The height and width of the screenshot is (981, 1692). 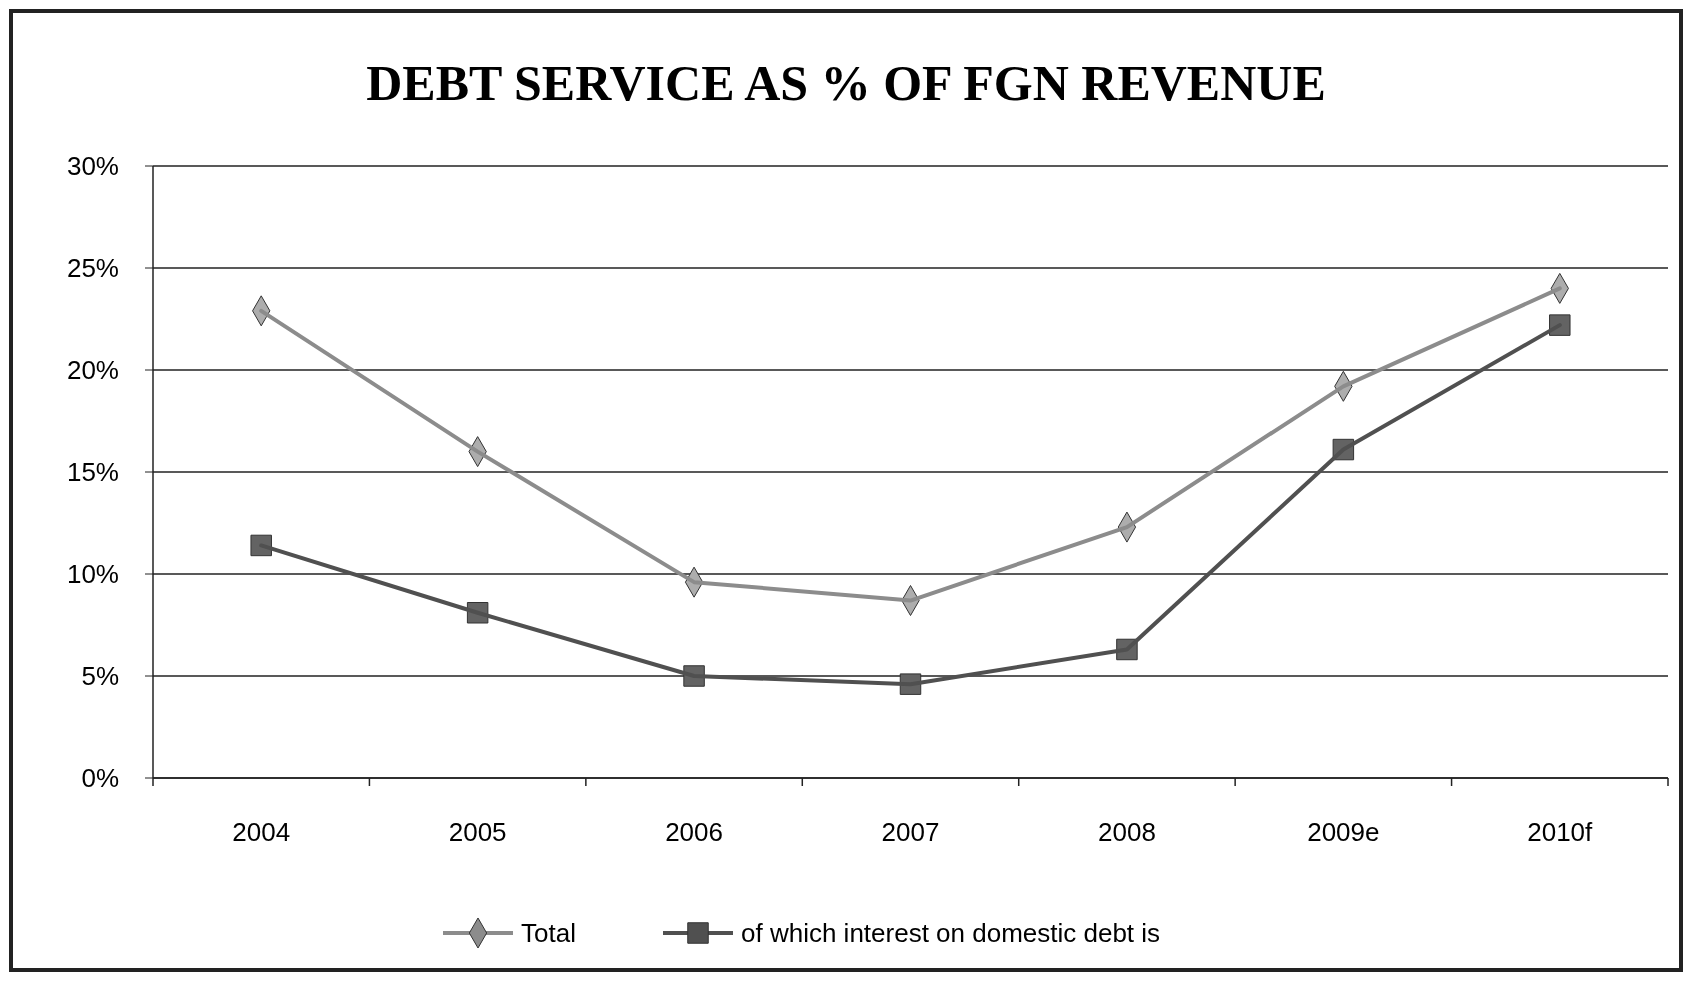 What do you see at coordinates (548, 933) in the screenshot?
I see `legend-label: Total` at bounding box center [548, 933].